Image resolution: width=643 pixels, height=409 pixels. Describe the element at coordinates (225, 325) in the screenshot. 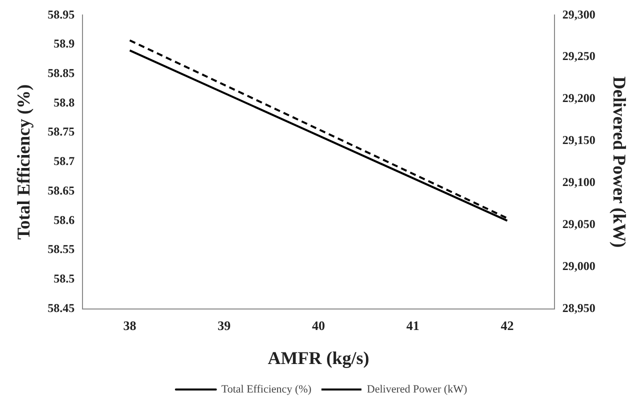

I see `x-tick-label: 39` at that location.